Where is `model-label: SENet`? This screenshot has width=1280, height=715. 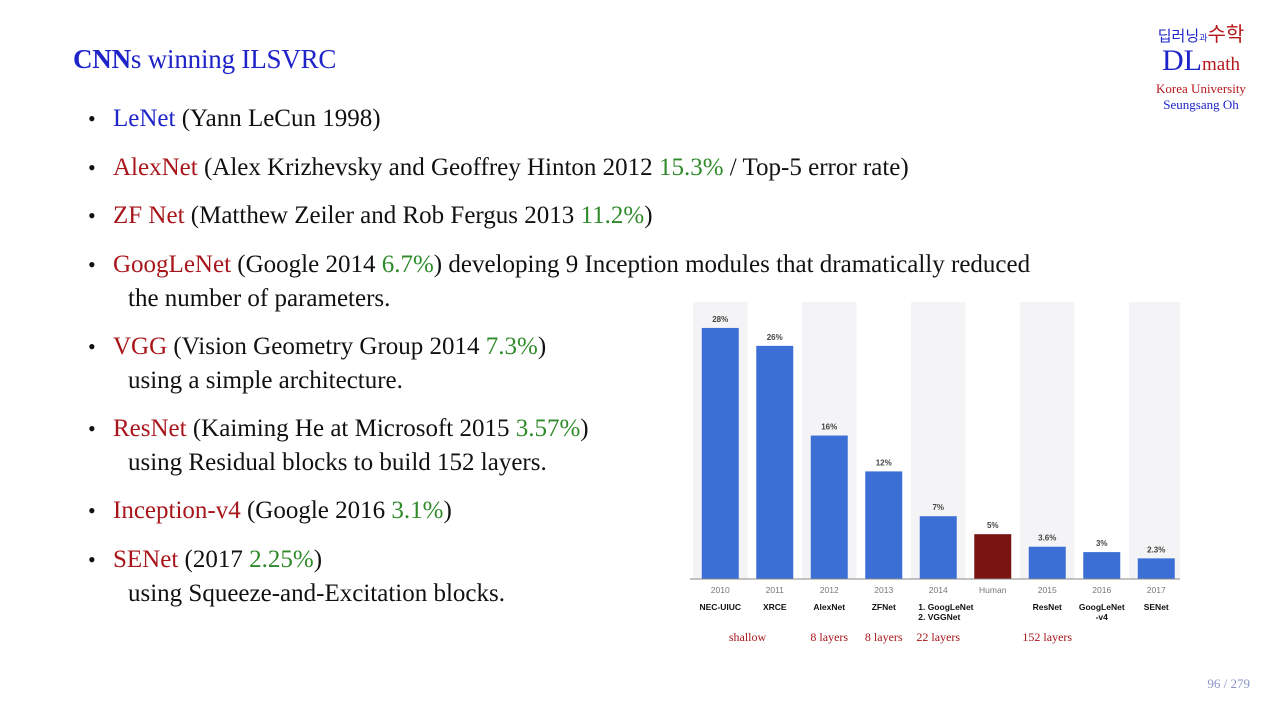 model-label: SENet is located at coordinates (1156, 607).